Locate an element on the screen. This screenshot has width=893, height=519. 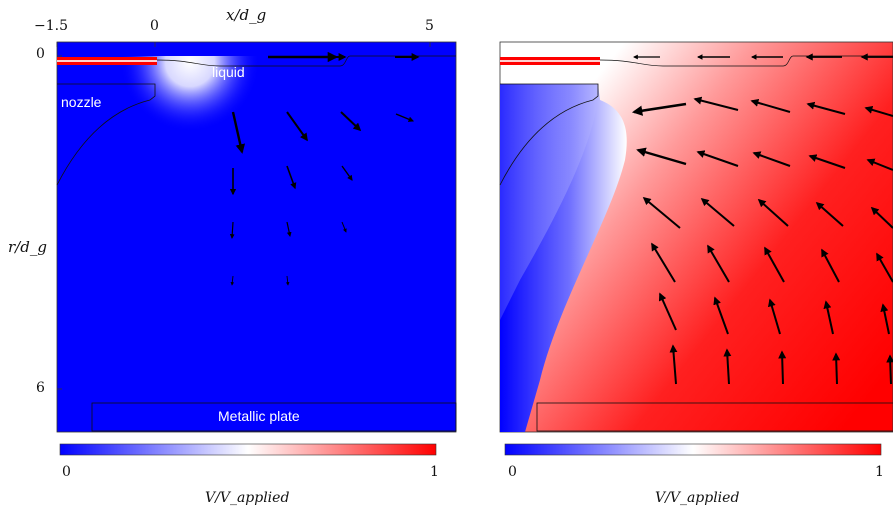
right-liquid-surface is located at coordinates (746, 61).